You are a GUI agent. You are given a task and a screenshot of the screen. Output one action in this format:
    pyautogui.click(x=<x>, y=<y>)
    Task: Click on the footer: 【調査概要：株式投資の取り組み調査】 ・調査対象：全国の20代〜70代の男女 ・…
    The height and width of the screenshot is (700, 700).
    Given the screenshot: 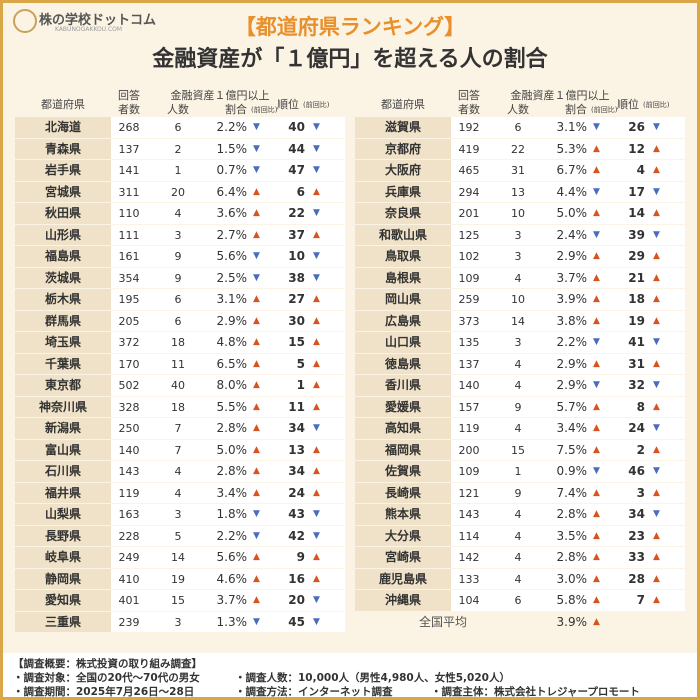 What is the action you would take?
    pyautogui.click(x=350, y=675)
    